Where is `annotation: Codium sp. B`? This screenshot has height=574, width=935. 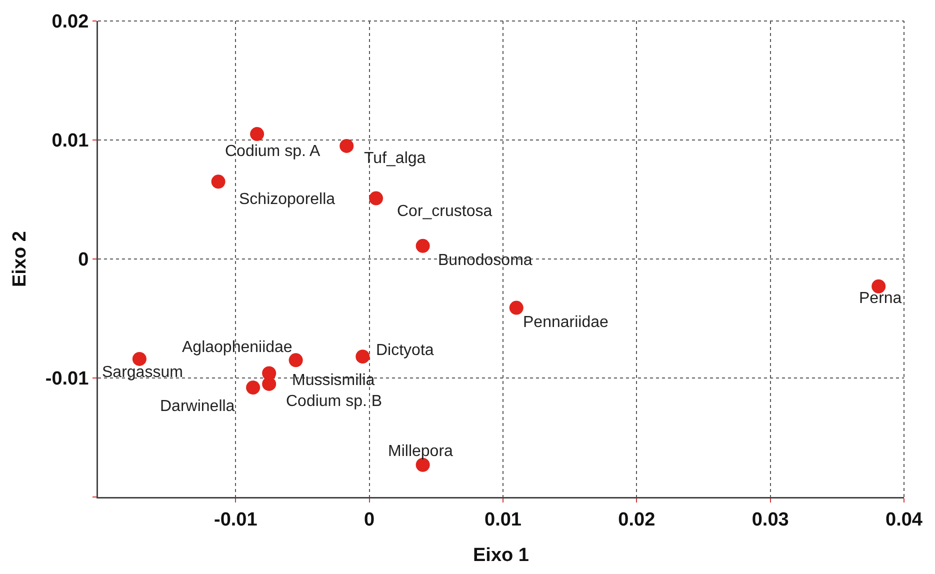 annotation: Codium sp. B is located at coordinates (334, 401).